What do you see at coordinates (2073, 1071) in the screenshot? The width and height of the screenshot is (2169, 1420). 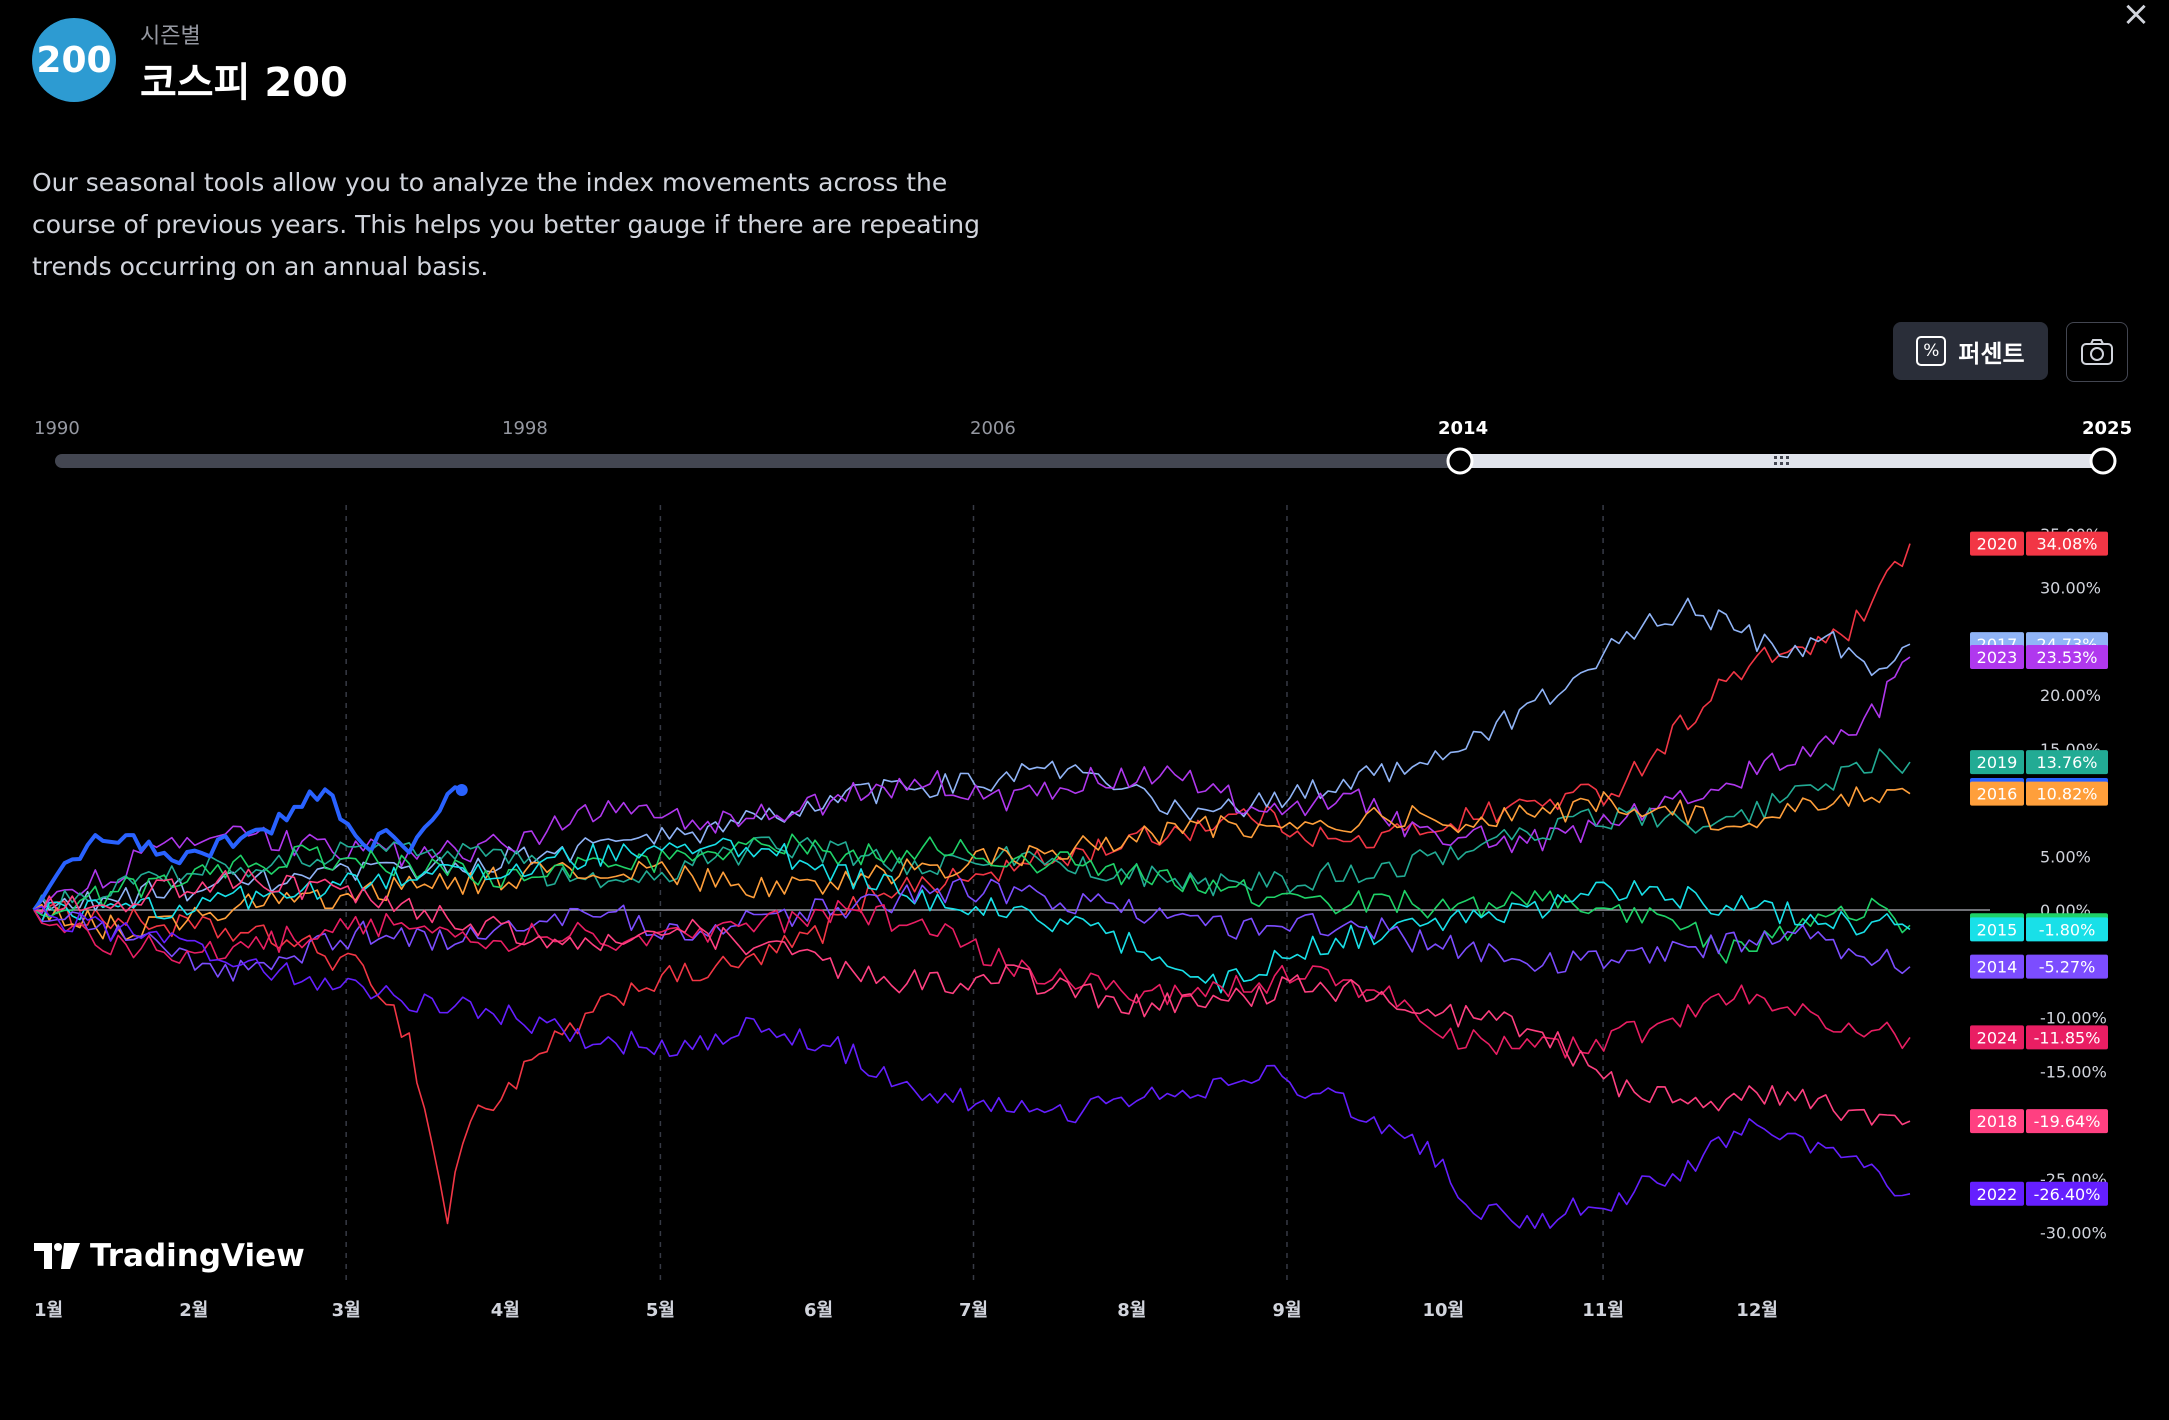 I see `y-tick-label: -15.00%` at bounding box center [2073, 1071].